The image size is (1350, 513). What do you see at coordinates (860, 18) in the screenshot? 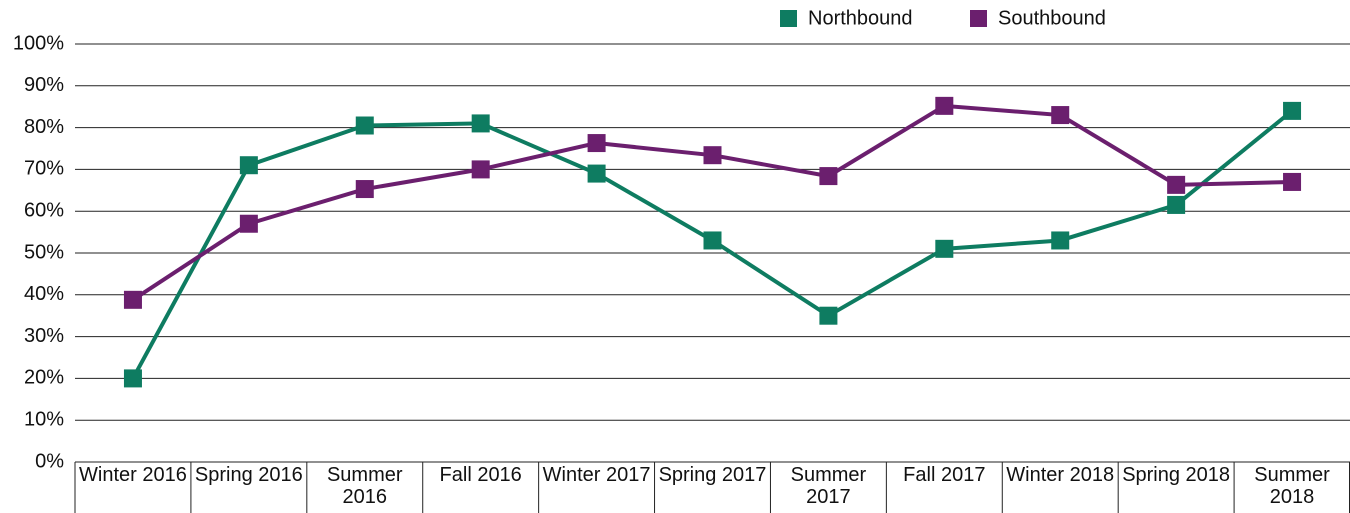
I see `legend-label: Northbound` at bounding box center [860, 18].